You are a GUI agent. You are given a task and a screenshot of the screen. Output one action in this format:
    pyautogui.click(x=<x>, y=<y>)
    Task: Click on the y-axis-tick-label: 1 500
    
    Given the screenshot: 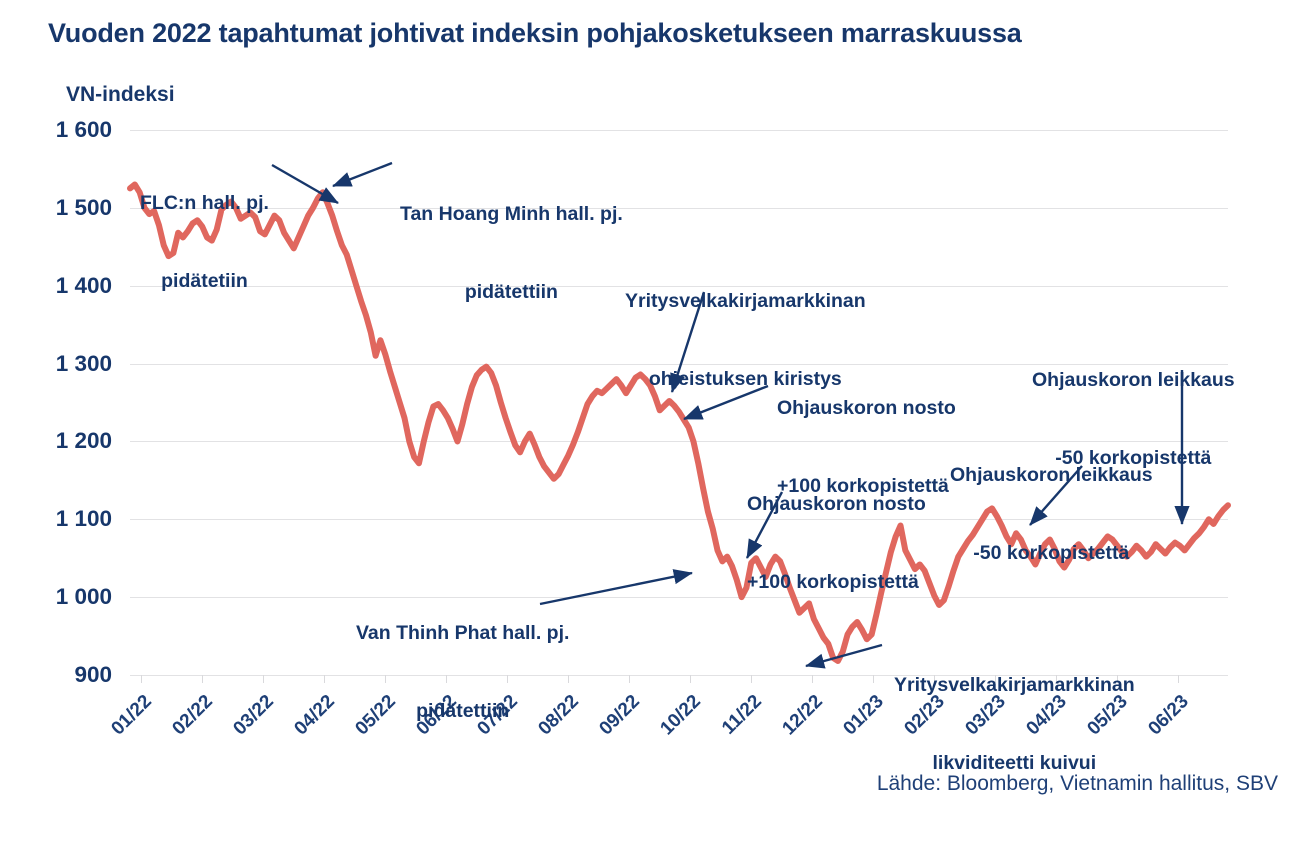 What is the action you would take?
    pyautogui.click(x=83, y=207)
    